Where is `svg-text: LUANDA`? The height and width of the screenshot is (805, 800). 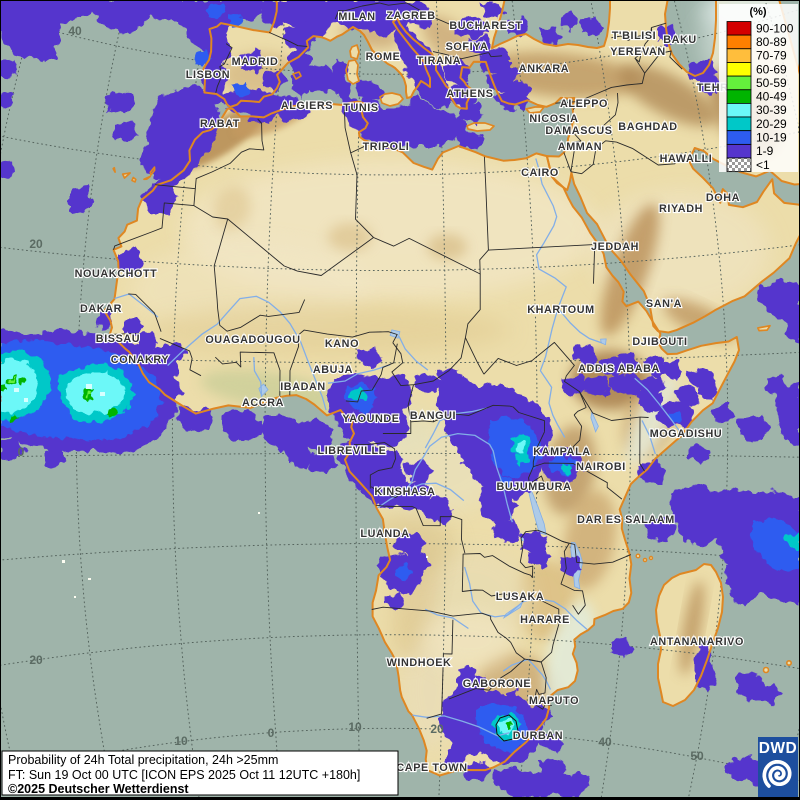 svg-text: LUANDA is located at coordinates (384, 534).